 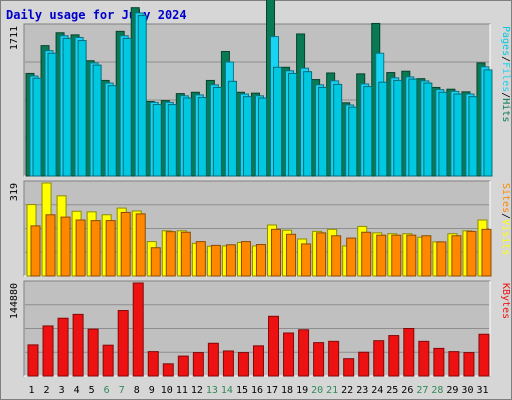 I want to click on x-day-label: 4, so click(x=77, y=390).